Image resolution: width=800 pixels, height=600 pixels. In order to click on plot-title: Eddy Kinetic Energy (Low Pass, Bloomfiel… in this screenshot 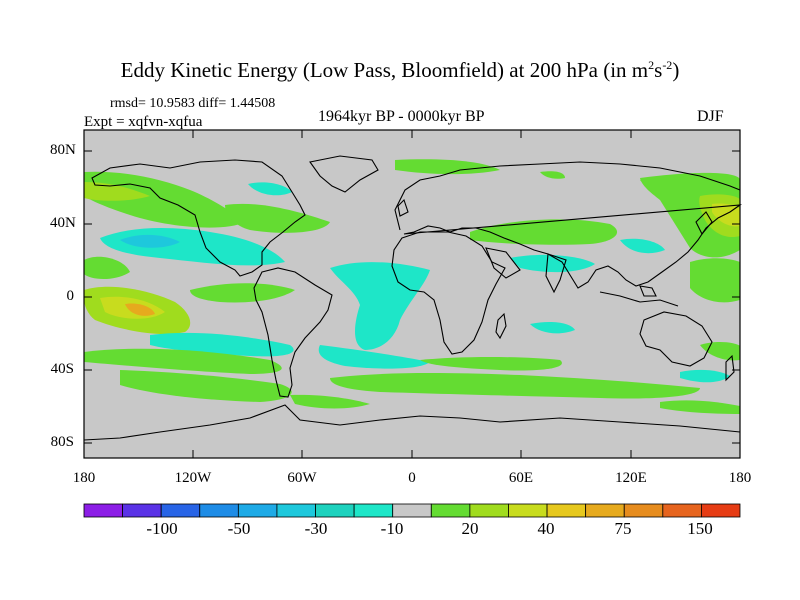, I will do `click(400, 70)`.